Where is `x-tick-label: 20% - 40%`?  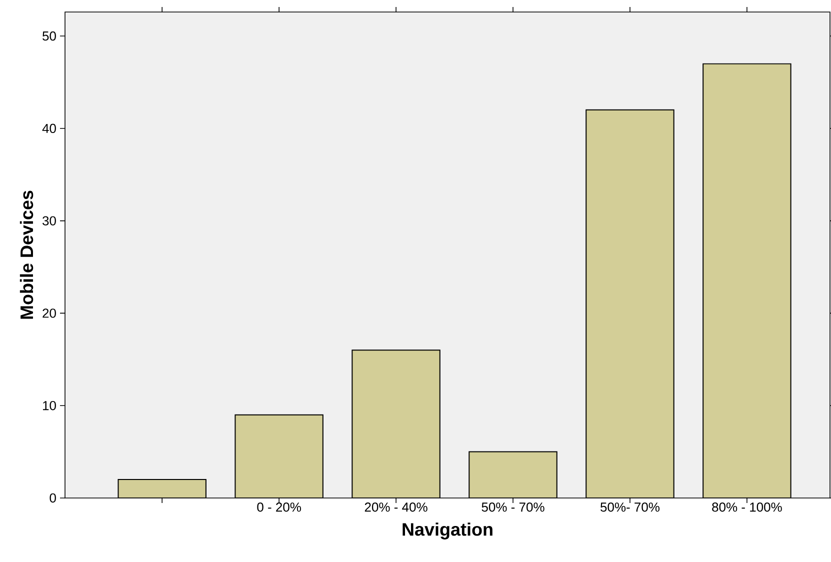 x-tick-label: 20% - 40% is located at coordinates (396, 507).